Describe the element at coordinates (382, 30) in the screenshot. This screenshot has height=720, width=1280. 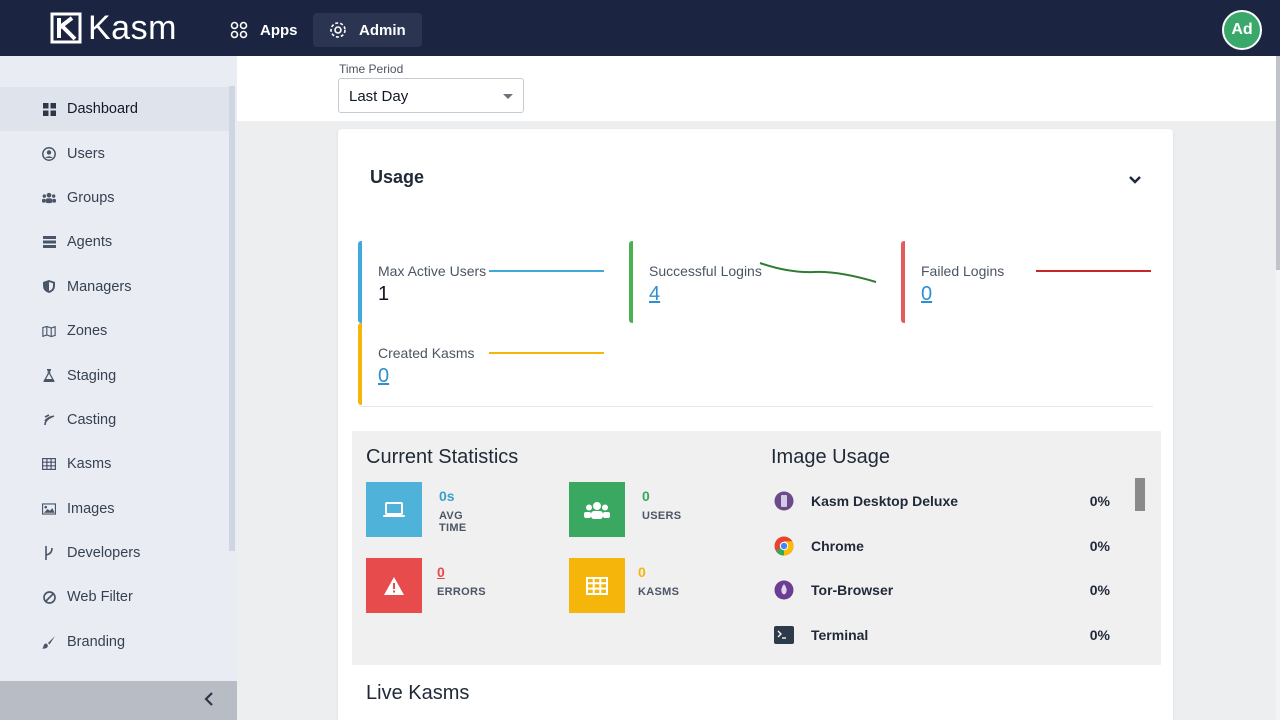
I see `admin-nav-label: Admin` at that location.